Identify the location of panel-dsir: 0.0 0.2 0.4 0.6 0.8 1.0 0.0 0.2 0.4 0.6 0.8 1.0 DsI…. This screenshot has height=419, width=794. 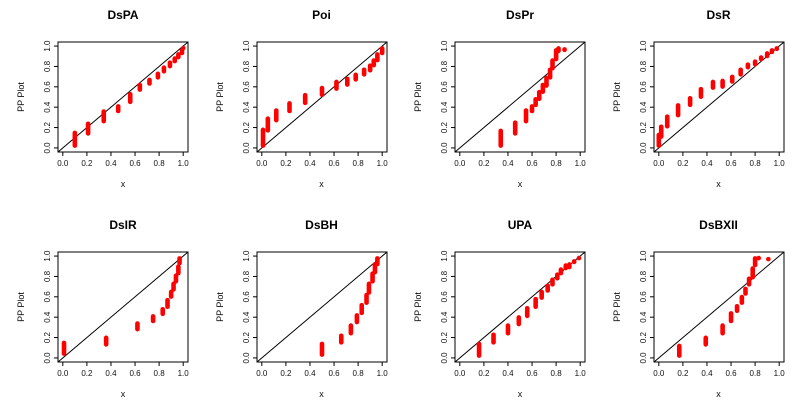
(99, 314).